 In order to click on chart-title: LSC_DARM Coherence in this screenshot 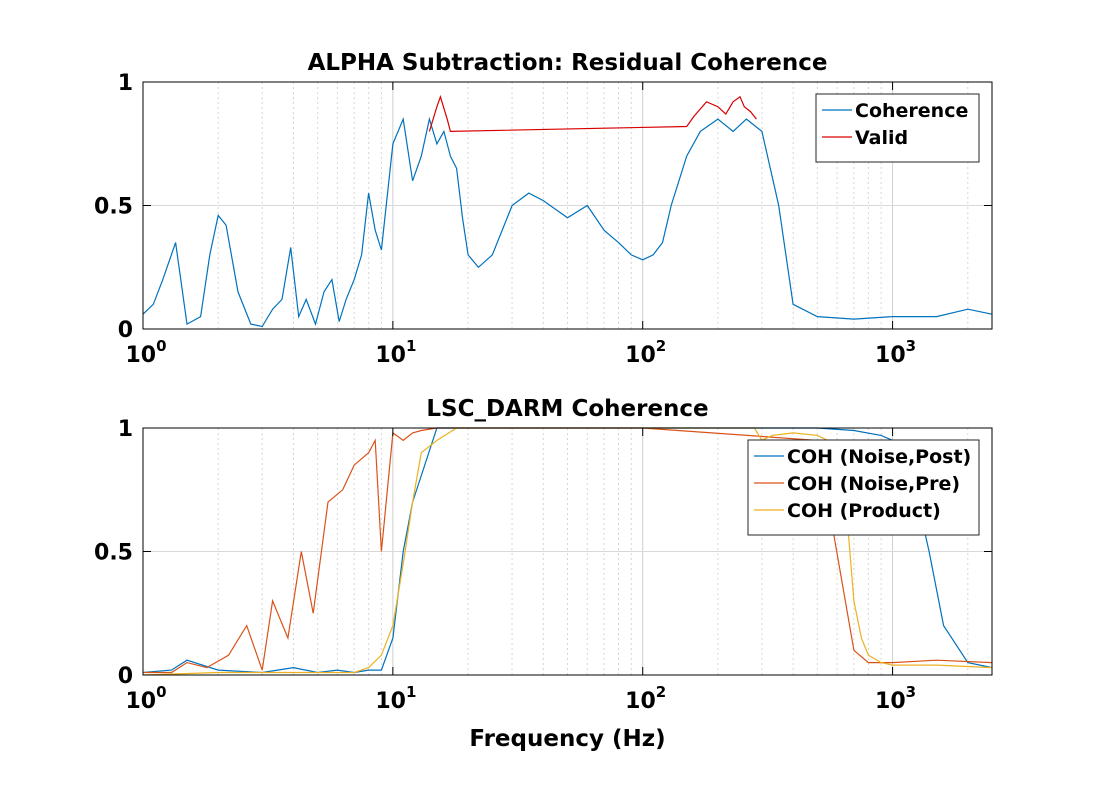, I will do `click(567, 409)`.